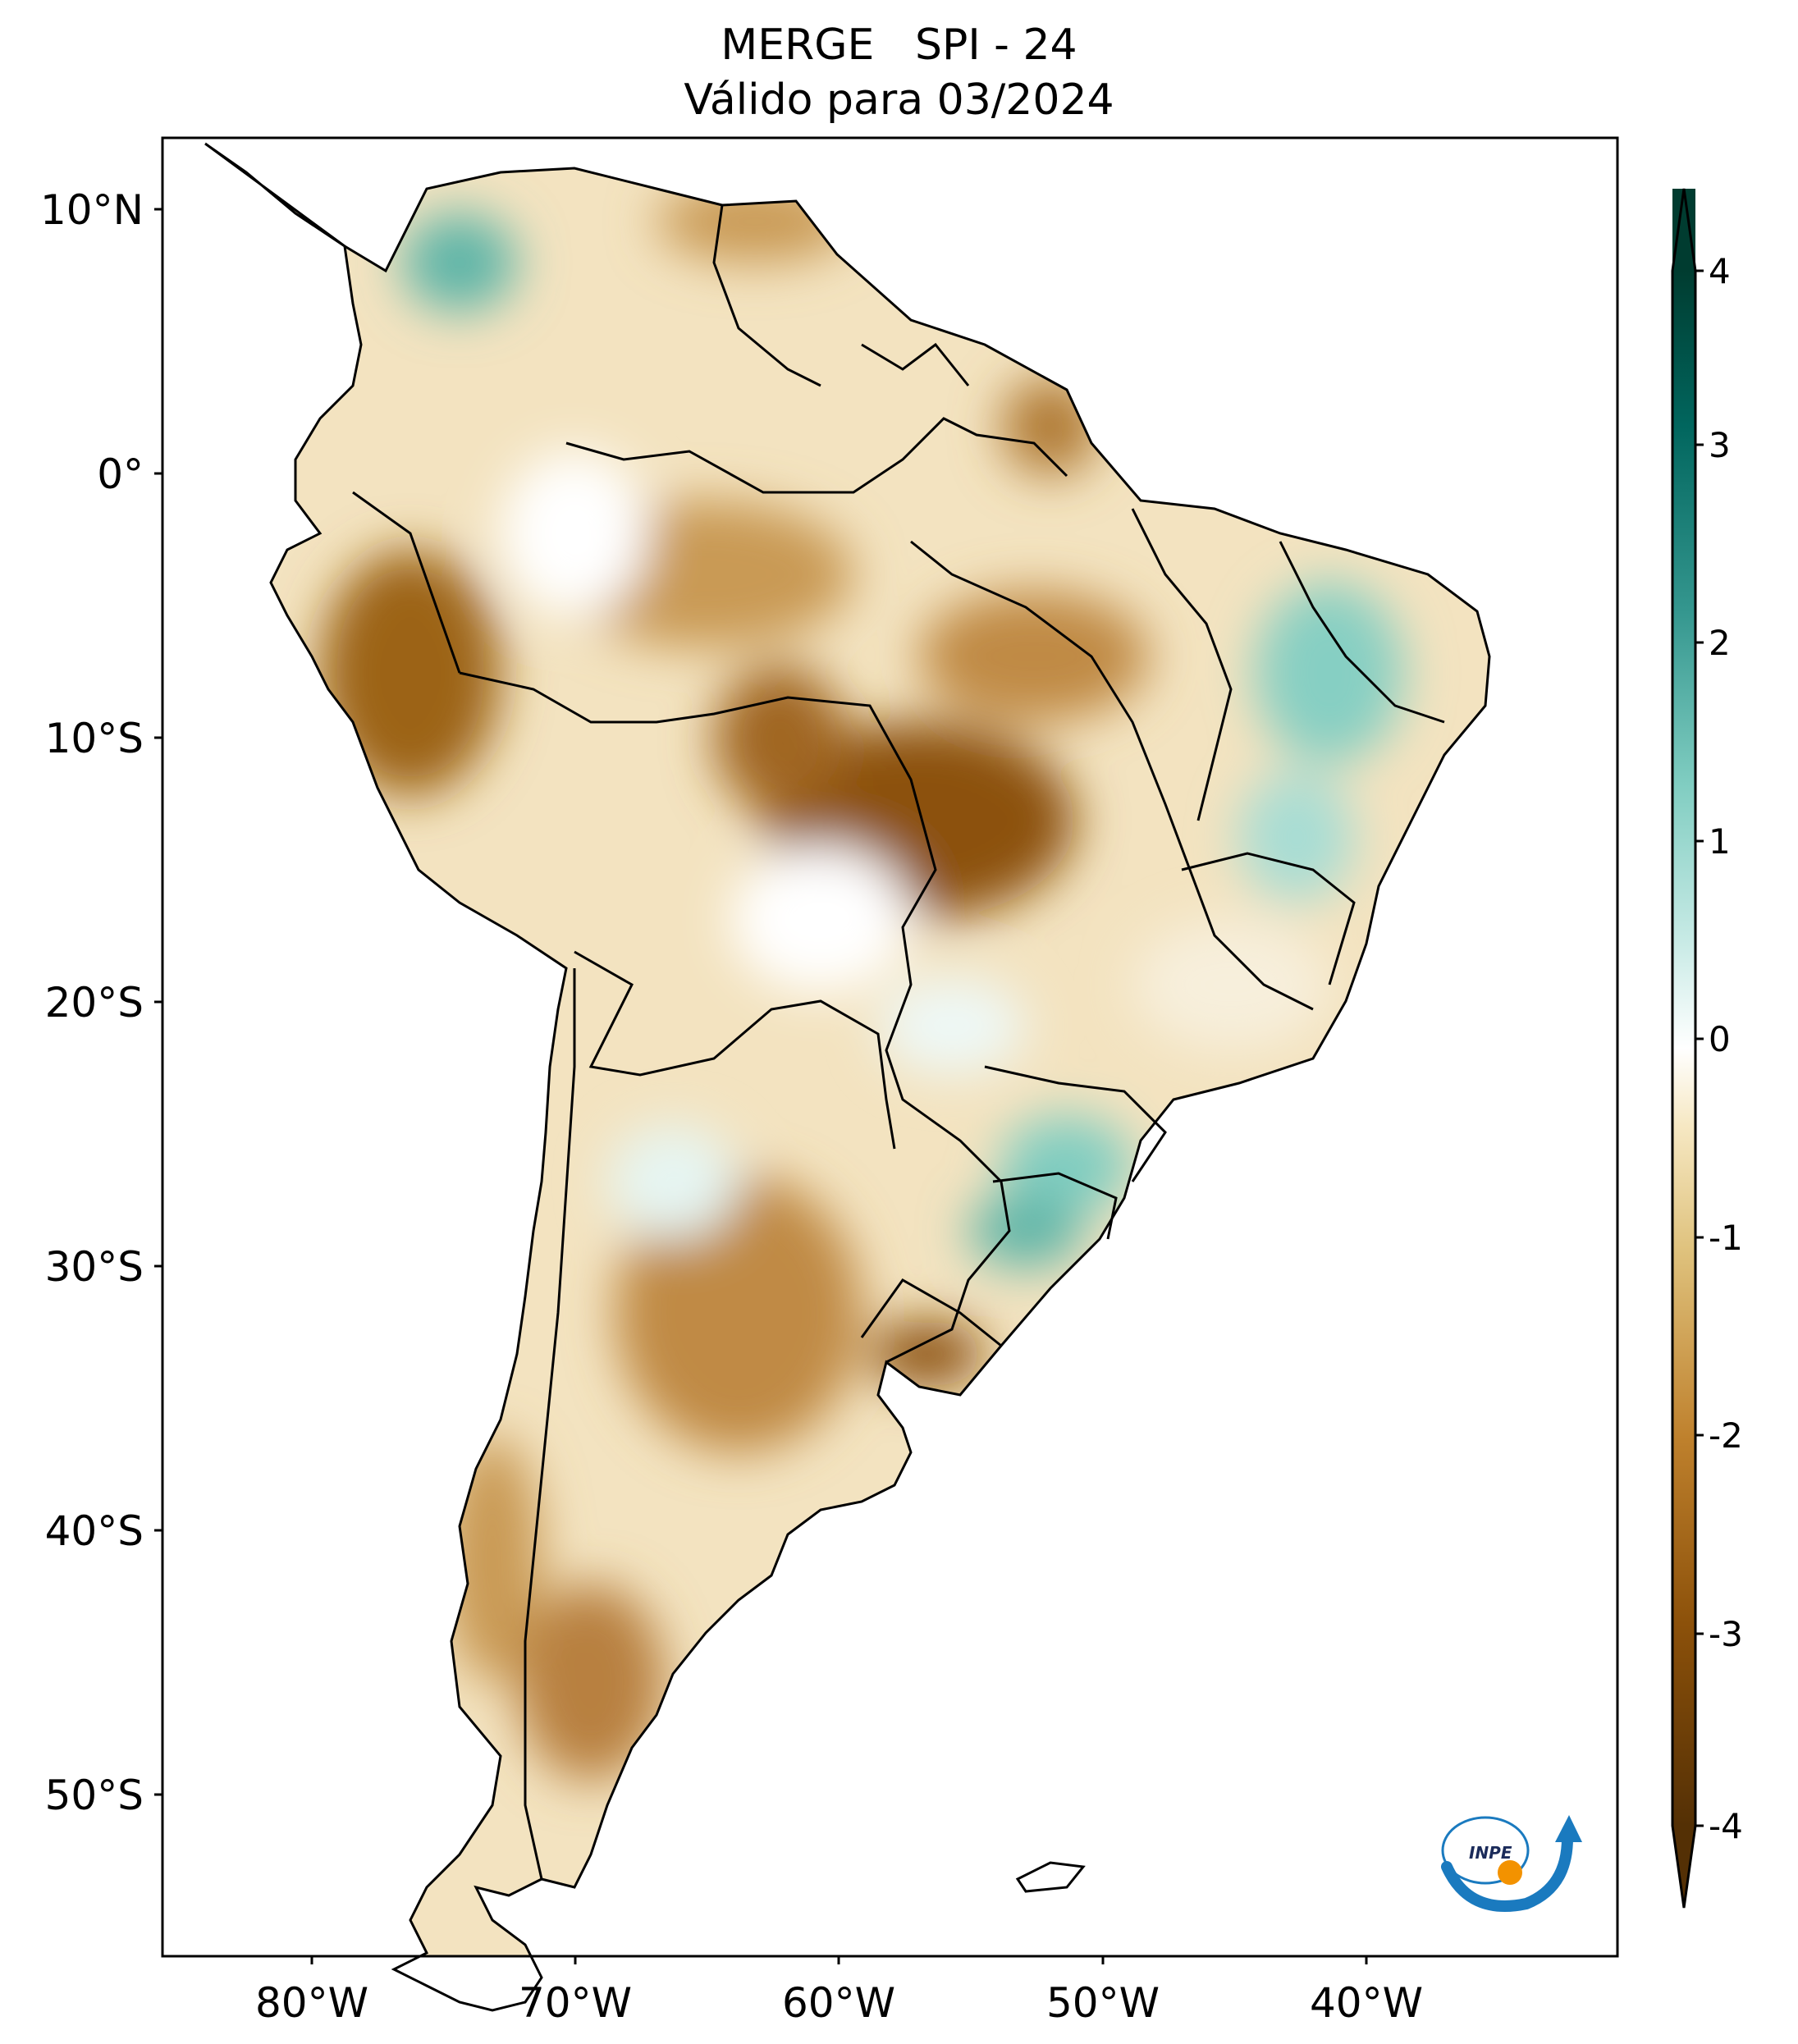 The height and width of the screenshot is (2044, 1798). Describe the element at coordinates (1366, 2003) in the screenshot. I see `lon-tick-label: 40°W` at that location.